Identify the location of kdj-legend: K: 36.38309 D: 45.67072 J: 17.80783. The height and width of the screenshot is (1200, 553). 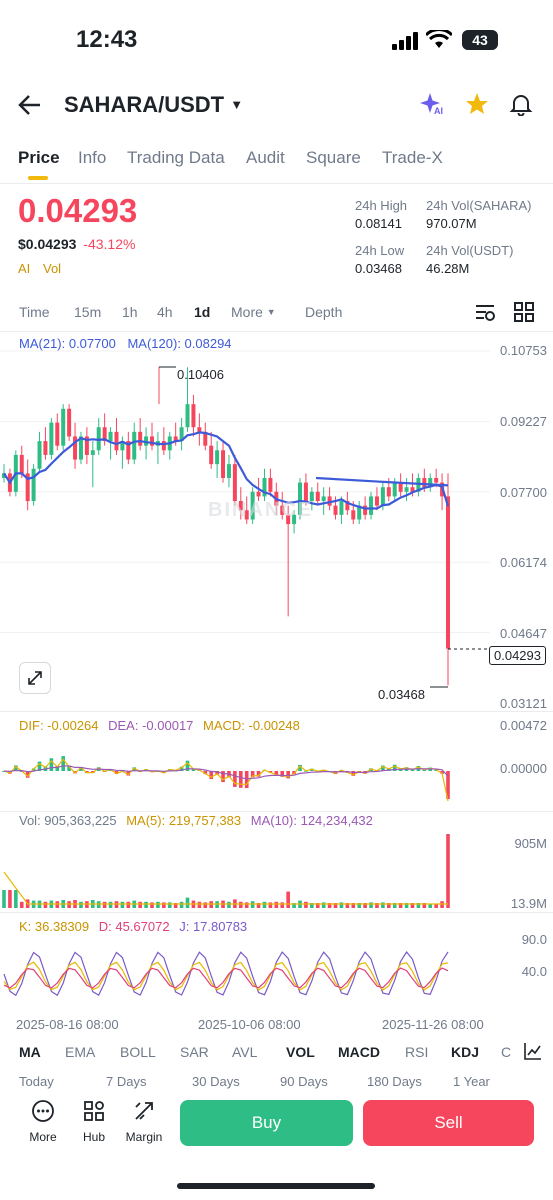
(133, 926).